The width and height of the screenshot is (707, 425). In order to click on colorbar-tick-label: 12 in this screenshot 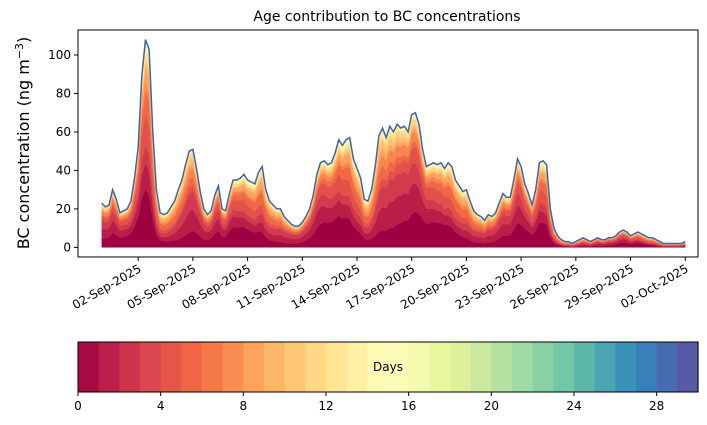, I will do `click(325, 406)`.